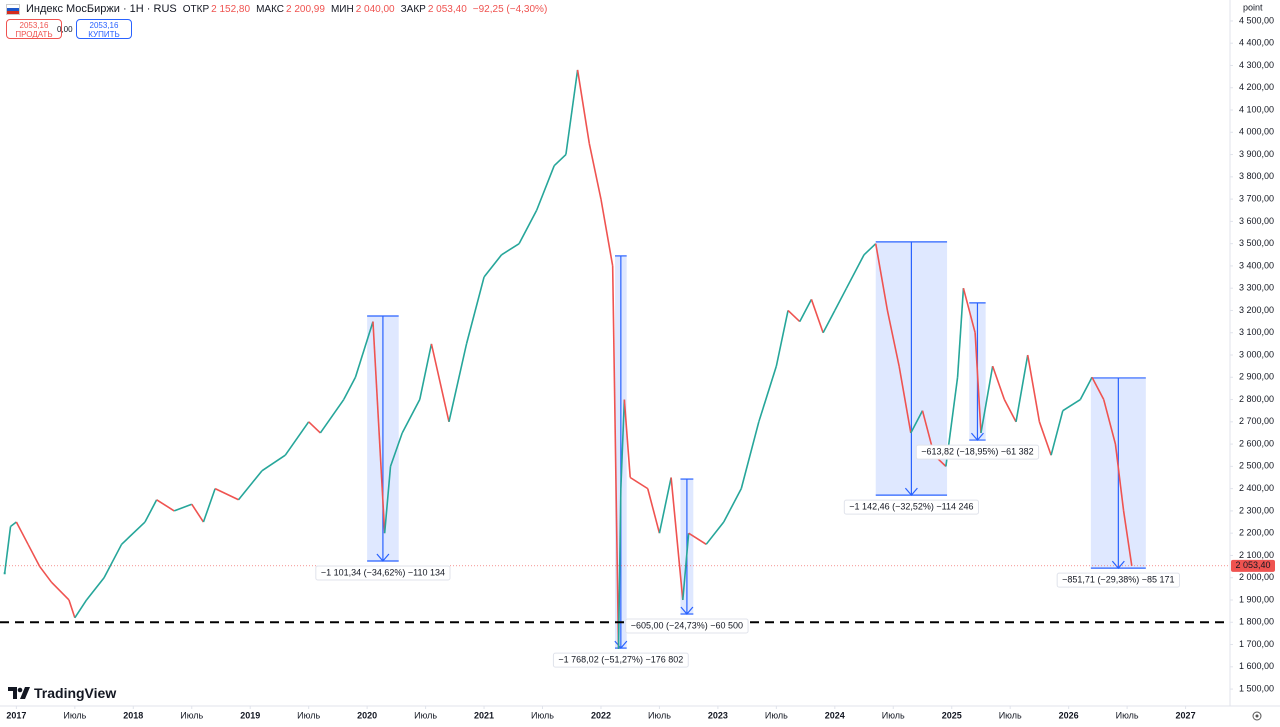  Describe the element at coordinates (1256, 221) in the screenshot. I see `y-tick-label: 3 600,00` at that location.